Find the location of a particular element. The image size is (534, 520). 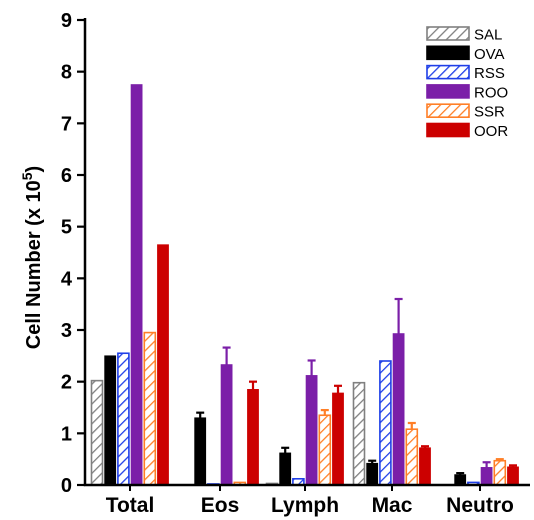

bar-neutro-ova is located at coordinates (460, 480).